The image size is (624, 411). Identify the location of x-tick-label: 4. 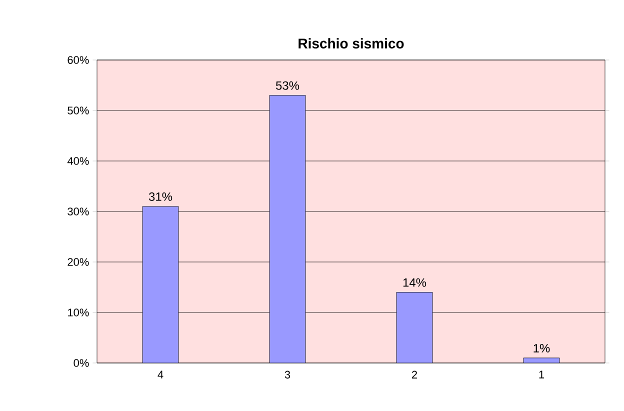
(161, 374).